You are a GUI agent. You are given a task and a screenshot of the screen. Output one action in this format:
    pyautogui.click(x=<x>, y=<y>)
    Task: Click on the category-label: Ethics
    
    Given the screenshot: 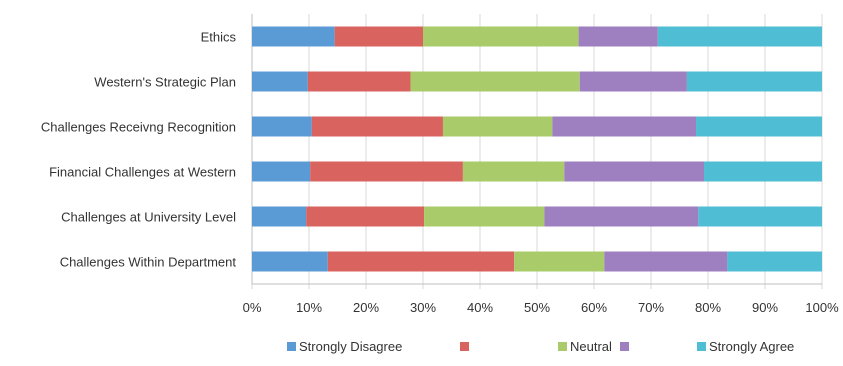 What is the action you would take?
    pyautogui.click(x=219, y=37)
    